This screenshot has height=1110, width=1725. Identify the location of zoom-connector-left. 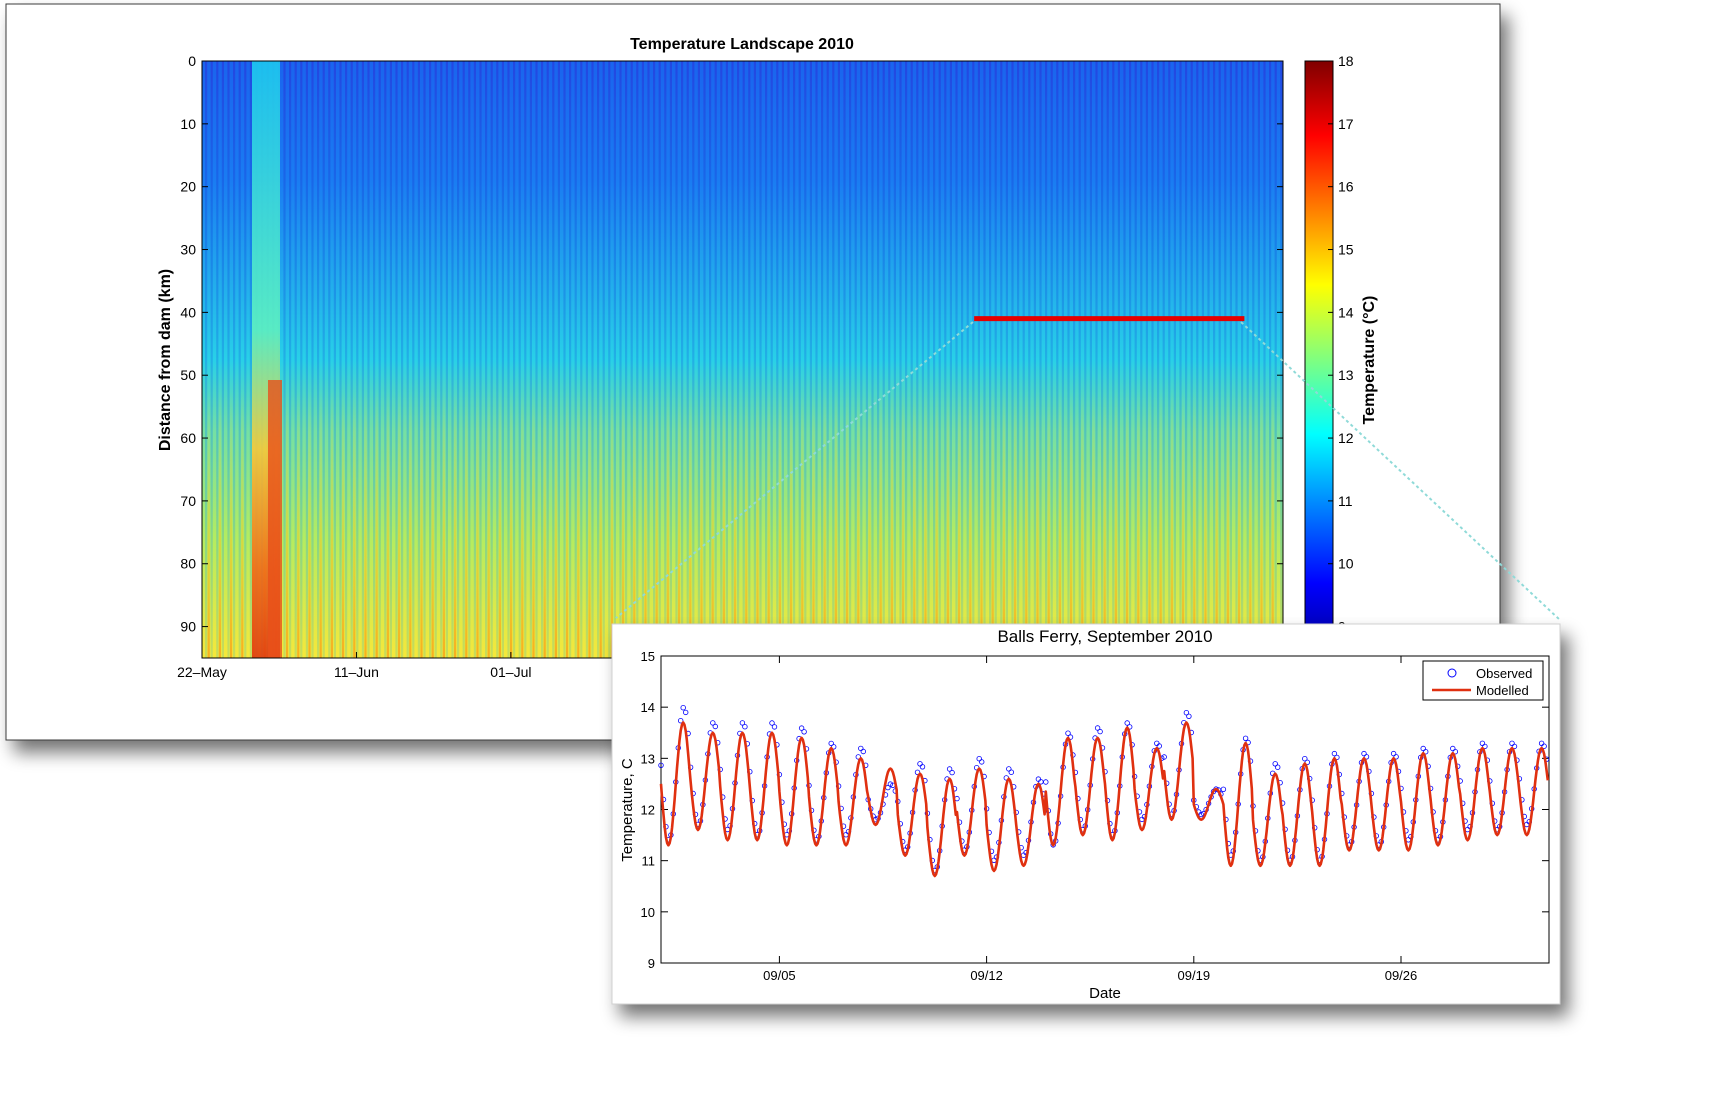
(794, 470).